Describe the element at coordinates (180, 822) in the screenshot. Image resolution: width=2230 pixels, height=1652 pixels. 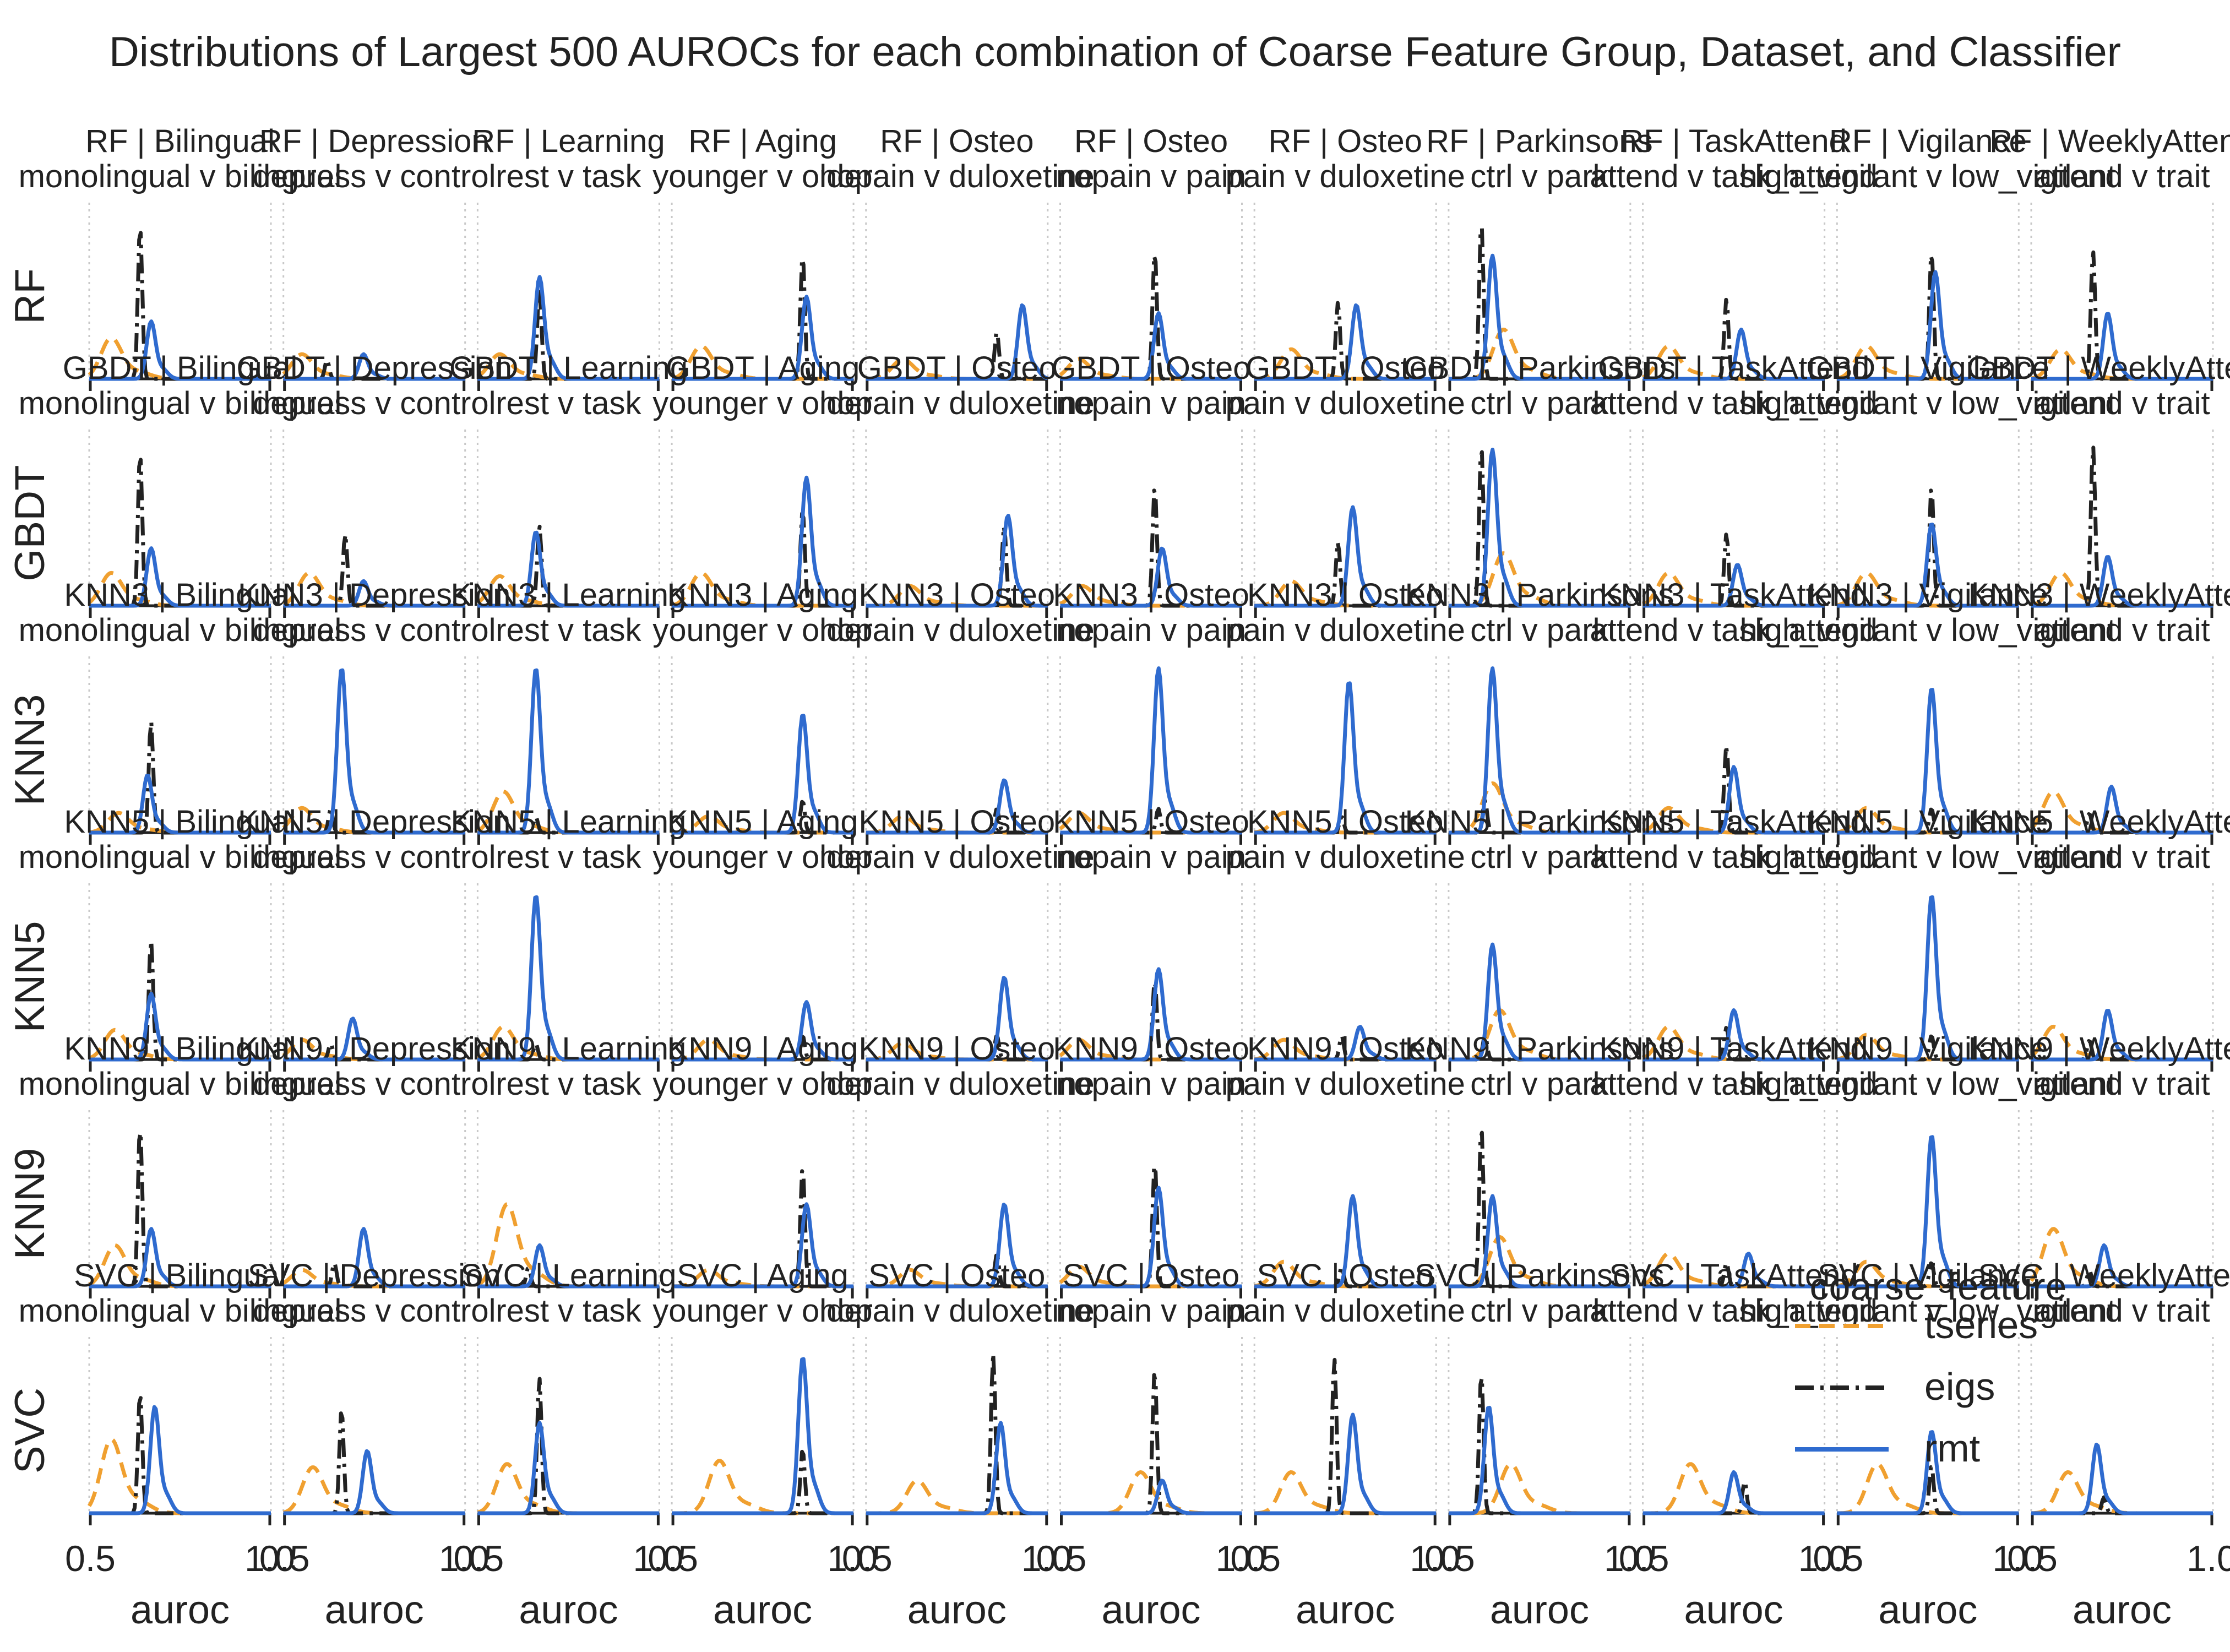
I see `facet-title: KNN5 | Bilingual` at that location.